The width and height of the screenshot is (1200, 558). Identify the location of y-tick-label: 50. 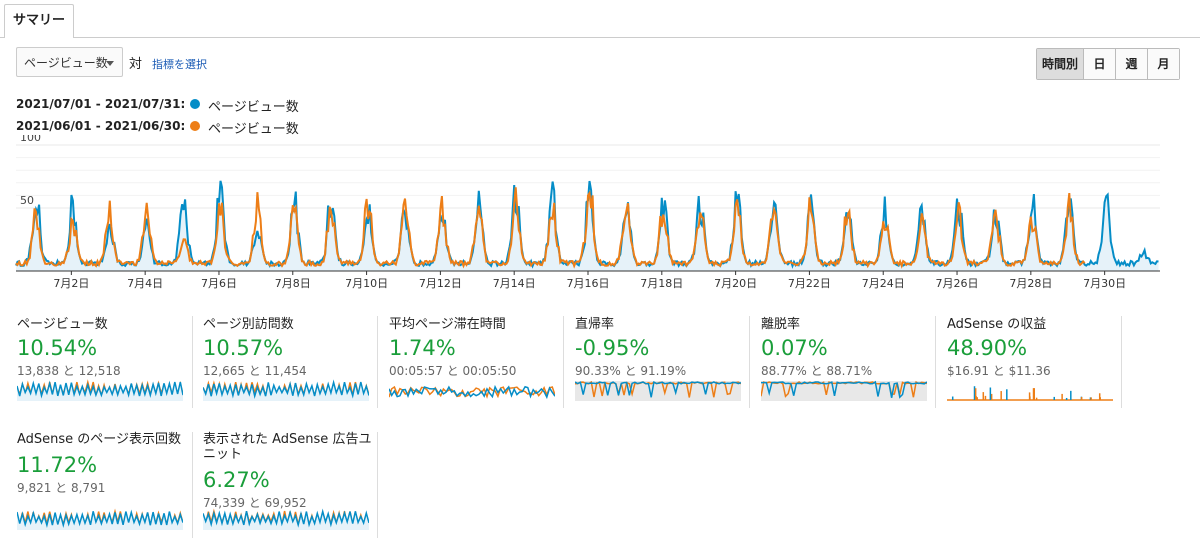
(27, 200).